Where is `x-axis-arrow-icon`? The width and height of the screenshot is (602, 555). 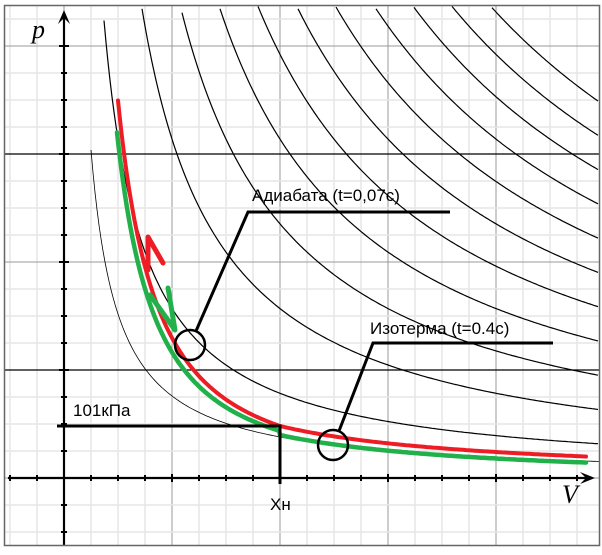
x-axis-arrow-icon is located at coordinates (587, 478).